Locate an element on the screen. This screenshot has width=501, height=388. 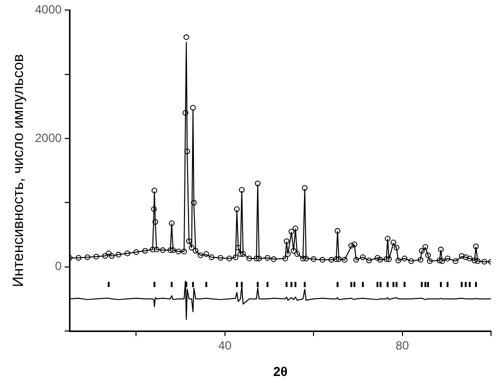
x-tick-label: 40 is located at coordinates (225, 345).